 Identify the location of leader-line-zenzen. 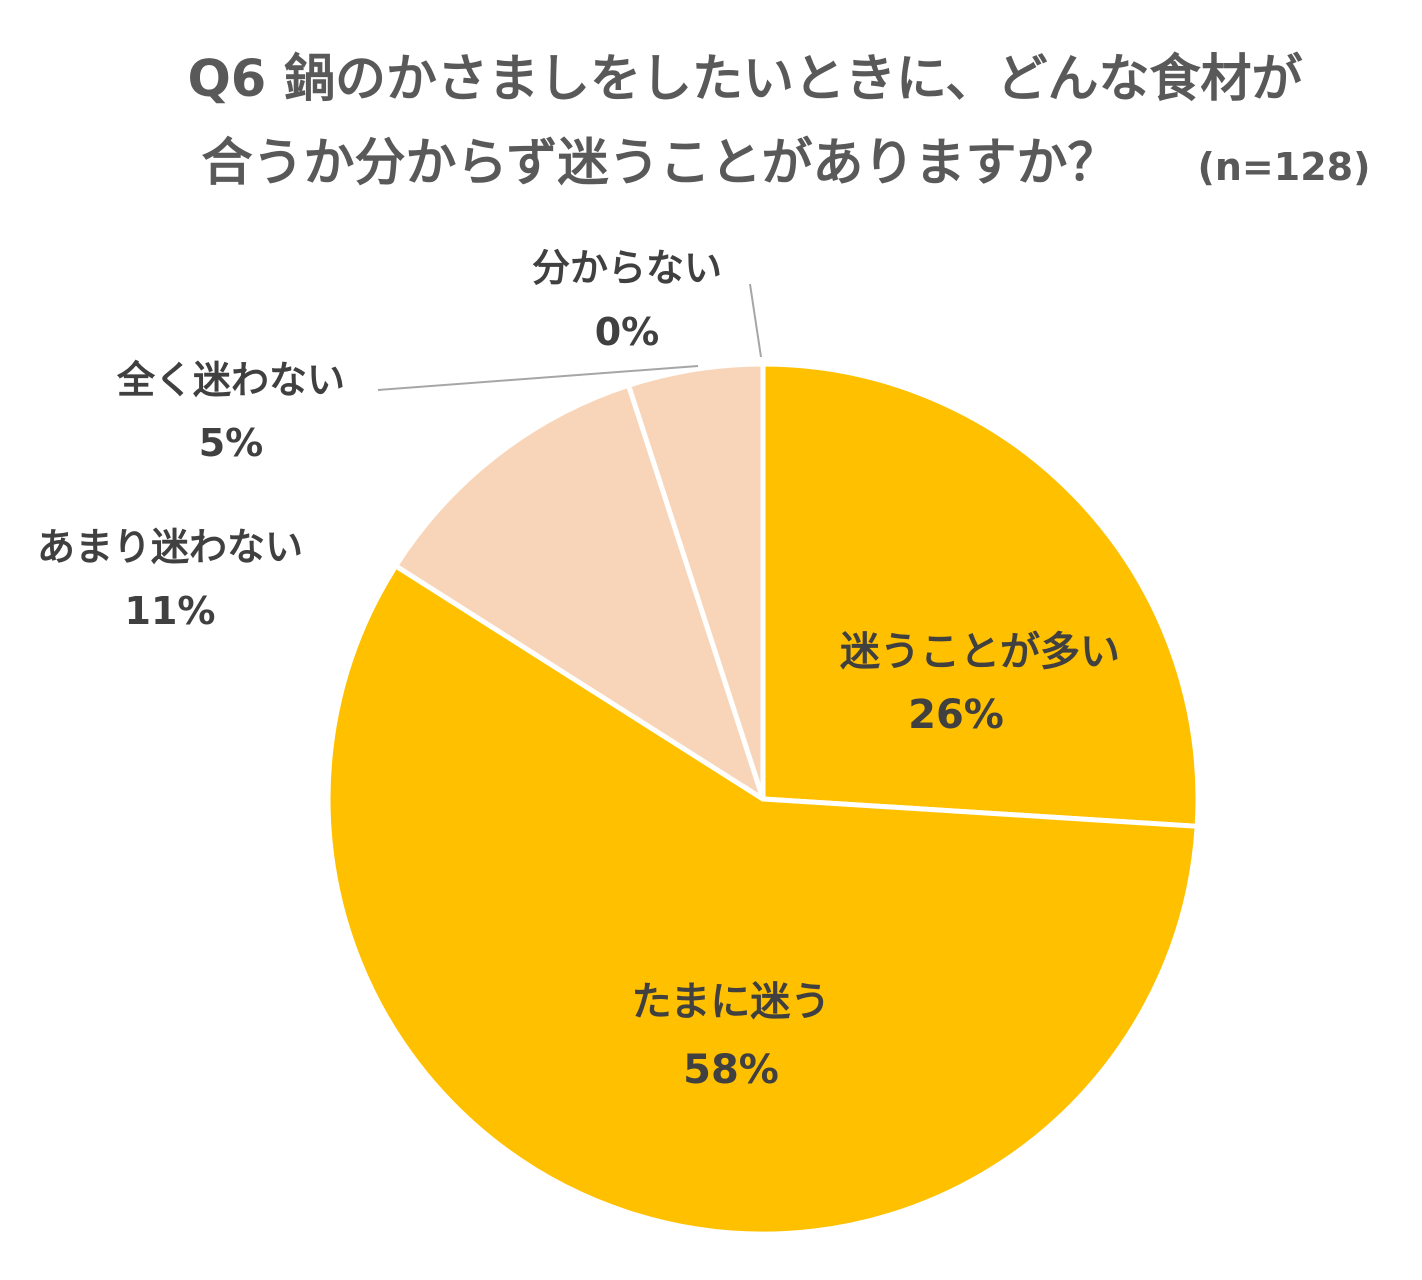
(538, 378).